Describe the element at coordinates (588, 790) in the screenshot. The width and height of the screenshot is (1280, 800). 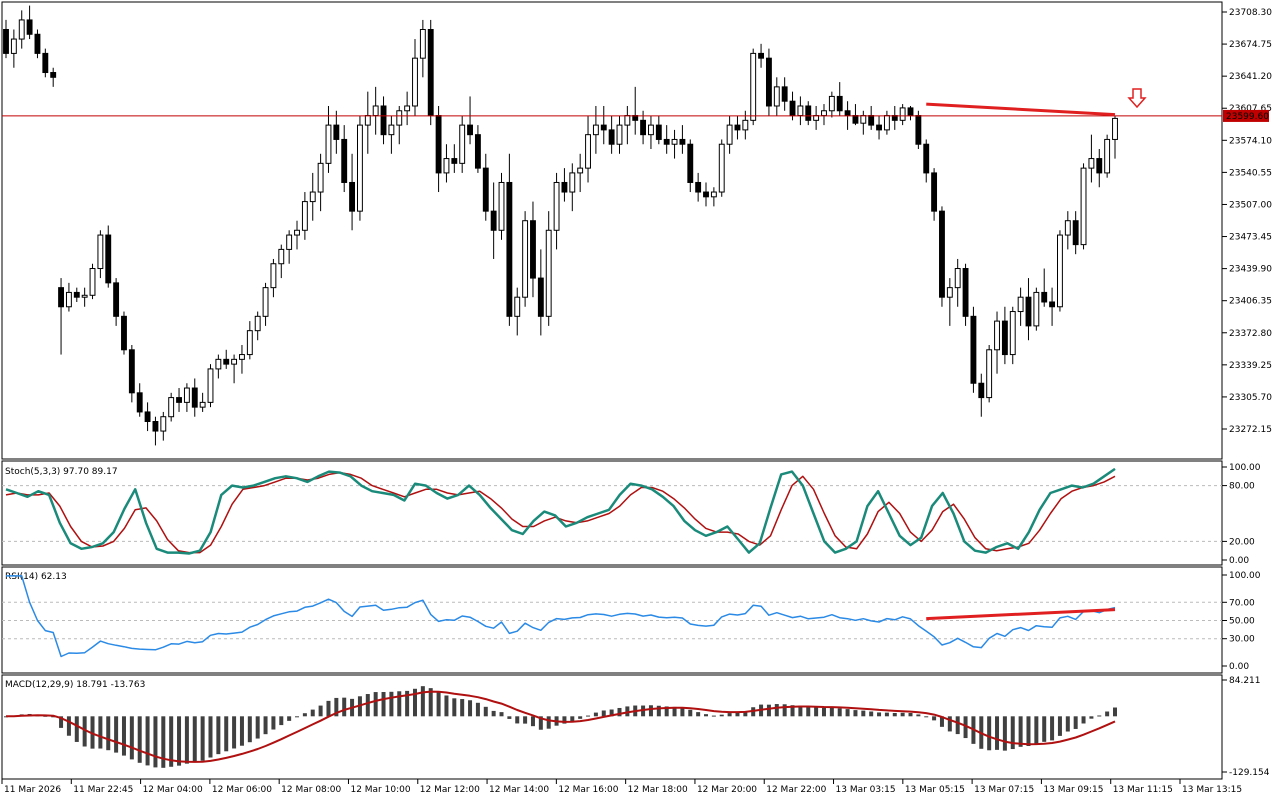
I see `time-tick-label: 12 Mar 16:00` at that location.